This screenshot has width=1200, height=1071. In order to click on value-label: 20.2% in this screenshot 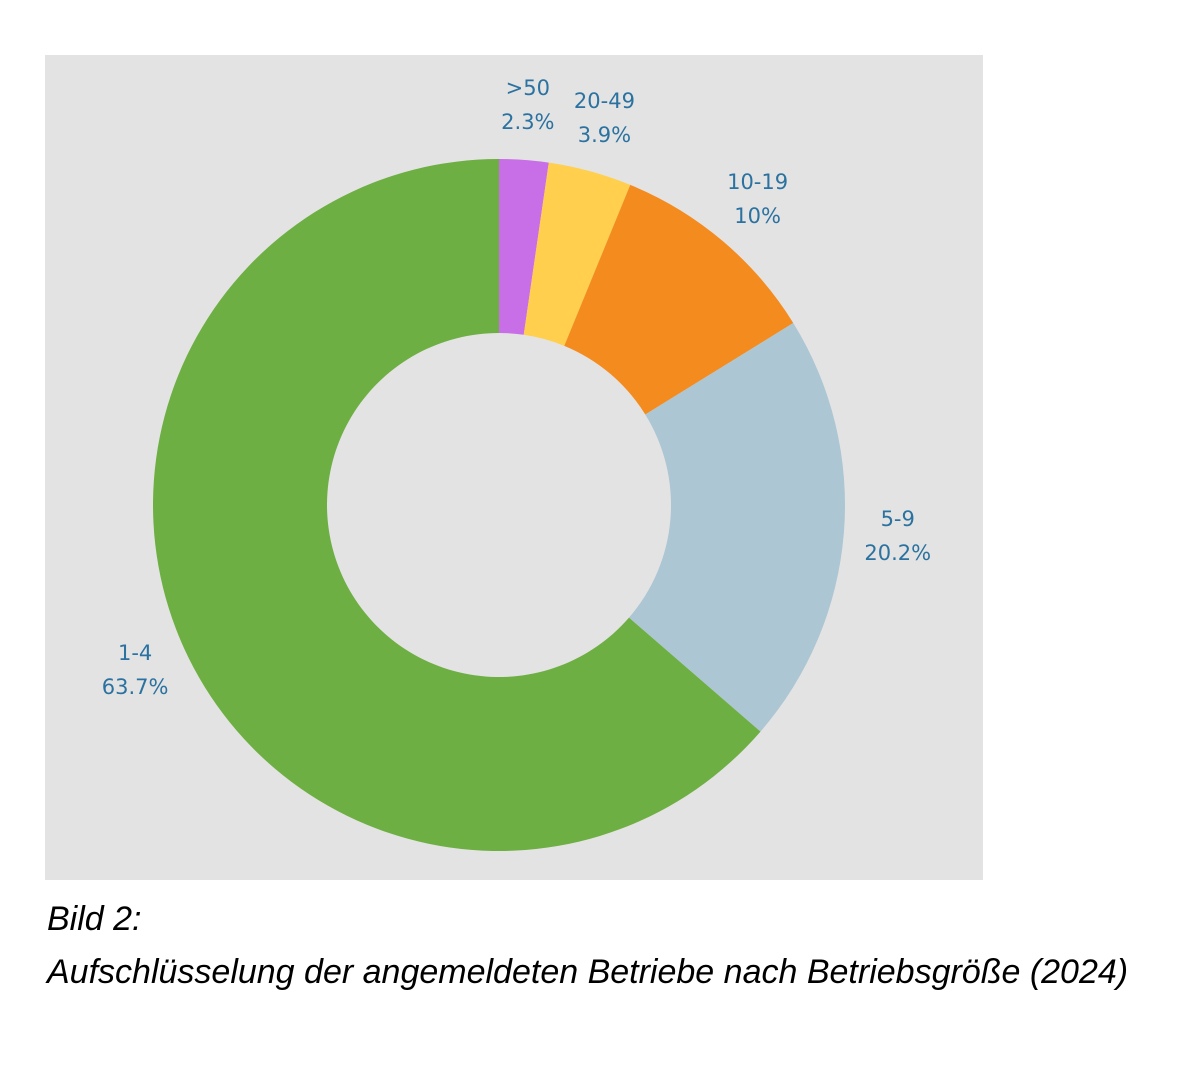, I will do `click(897, 553)`.